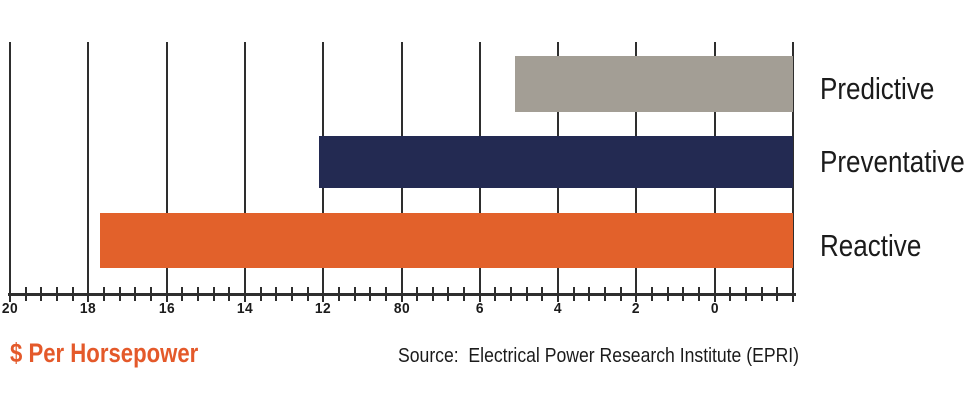  I want to click on x-axis-tick-label: 6, so click(479, 308).